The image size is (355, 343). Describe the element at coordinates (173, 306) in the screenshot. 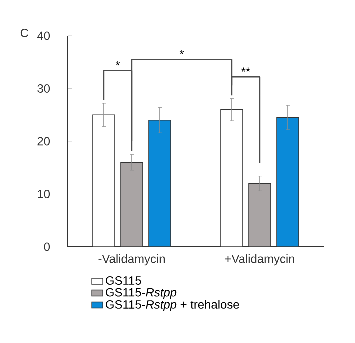

I see `legend-label: GS115-Rstpp + trehalose` at that location.